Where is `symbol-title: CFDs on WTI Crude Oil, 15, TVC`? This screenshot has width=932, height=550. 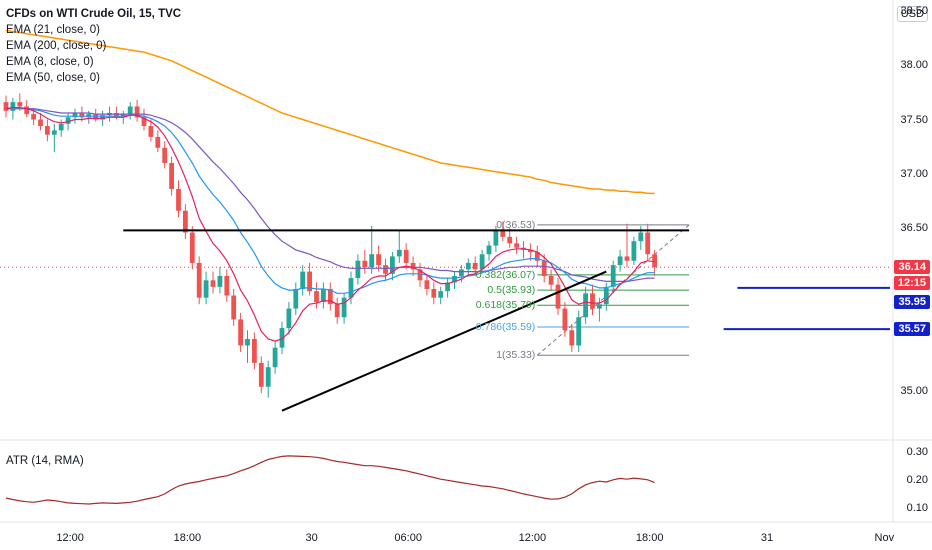 symbol-title: CFDs on WTI Crude Oil, 15, TVC is located at coordinates (94, 14).